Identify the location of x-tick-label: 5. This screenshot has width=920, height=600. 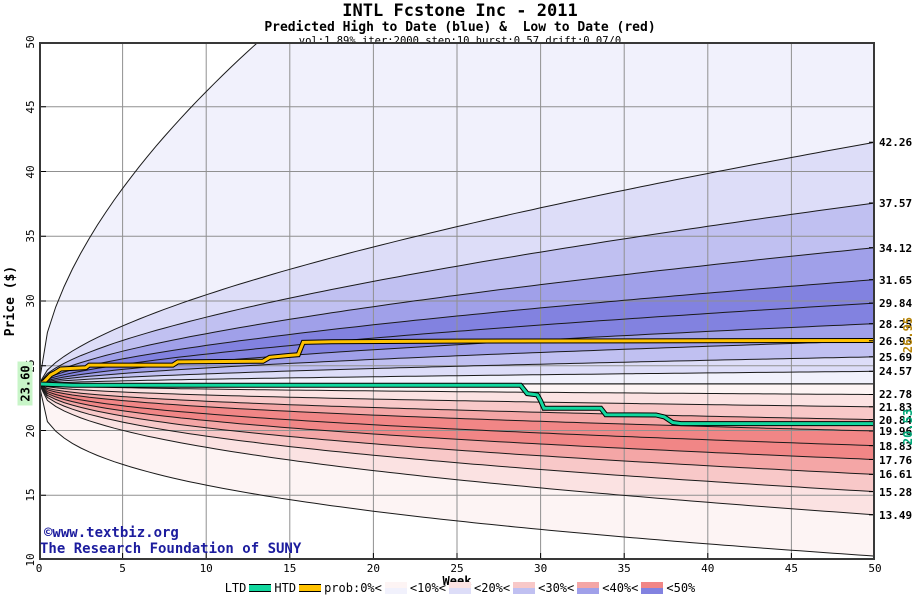
(122, 568).